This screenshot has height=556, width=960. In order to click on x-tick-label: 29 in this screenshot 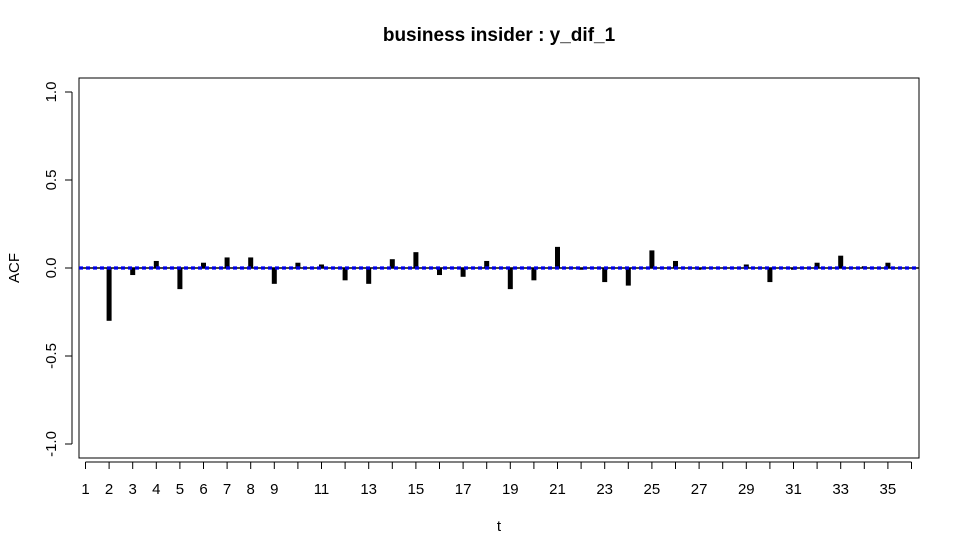, I will do `click(746, 489)`.